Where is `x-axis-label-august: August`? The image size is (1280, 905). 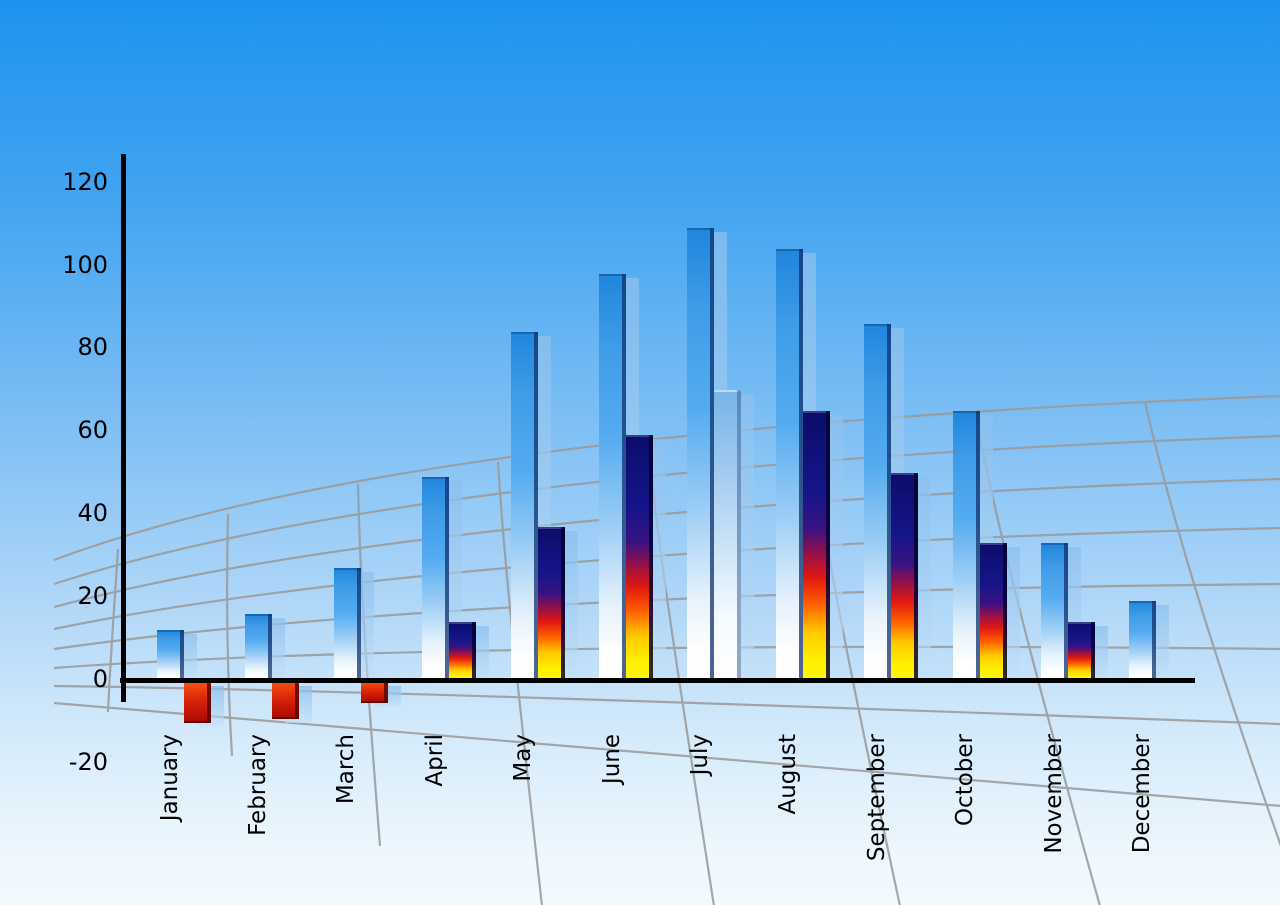 x-axis-label-august: August is located at coordinates (788, 774).